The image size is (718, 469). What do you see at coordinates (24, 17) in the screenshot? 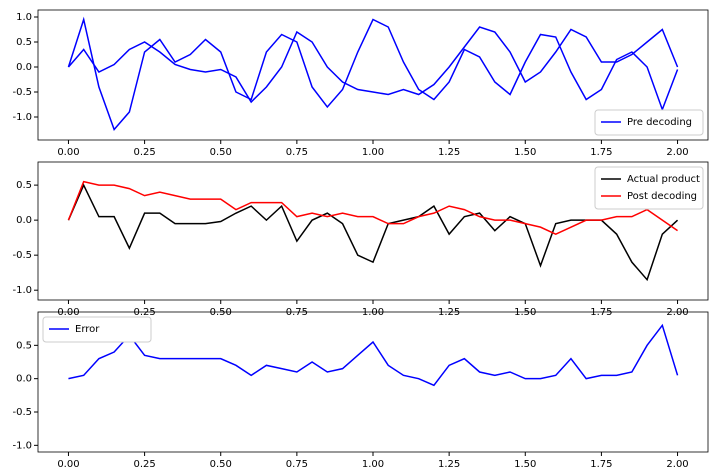
I see `y-tick-label: 1.0` at bounding box center [24, 17].